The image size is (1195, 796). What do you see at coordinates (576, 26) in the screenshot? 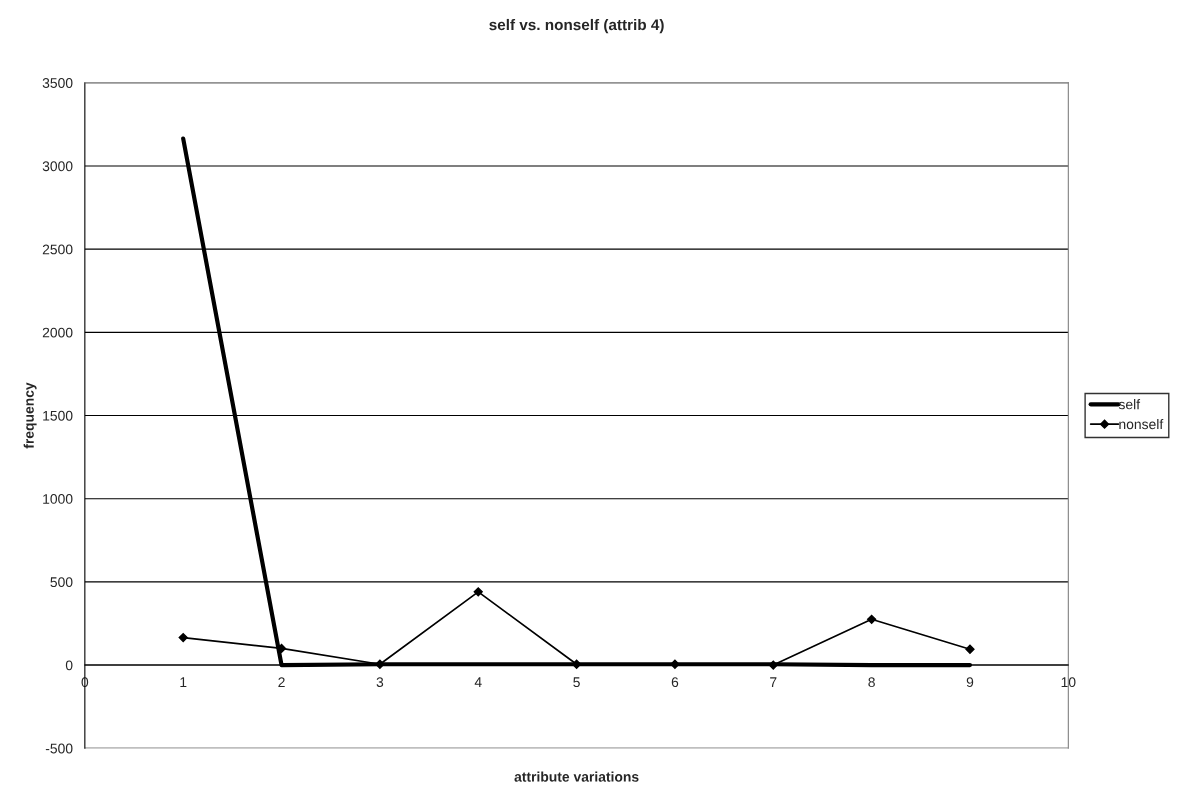
I see `chart-title: self vs. nonself (attrib 4)` at bounding box center [576, 26].